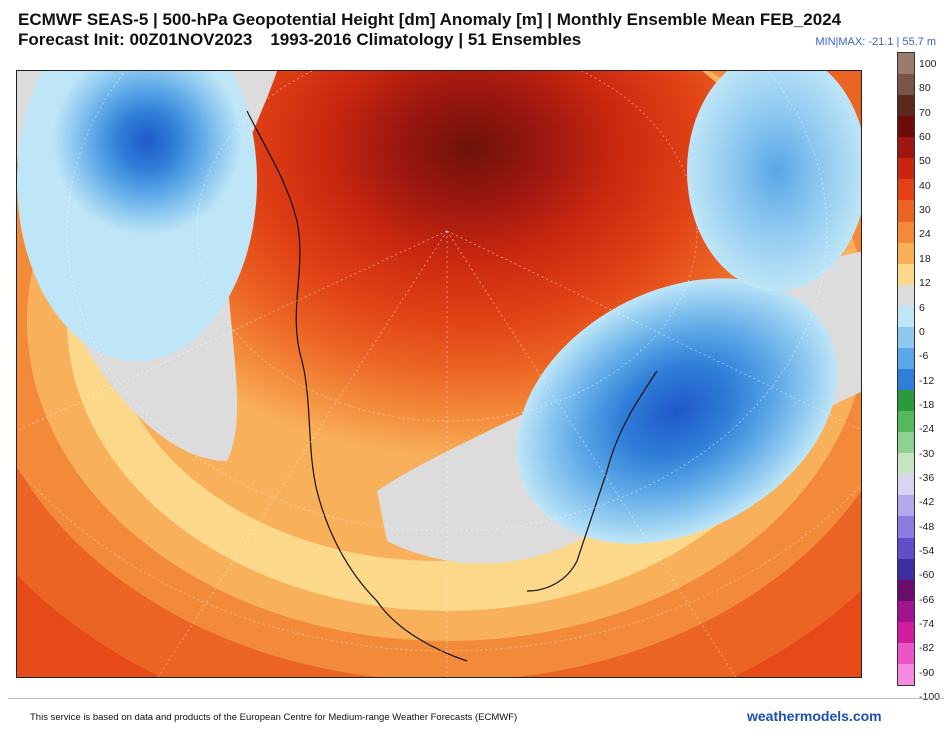 The image size is (952, 740). What do you see at coordinates (927, 648) in the screenshot?
I see `colorbar-tick-label: -82` at bounding box center [927, 648].